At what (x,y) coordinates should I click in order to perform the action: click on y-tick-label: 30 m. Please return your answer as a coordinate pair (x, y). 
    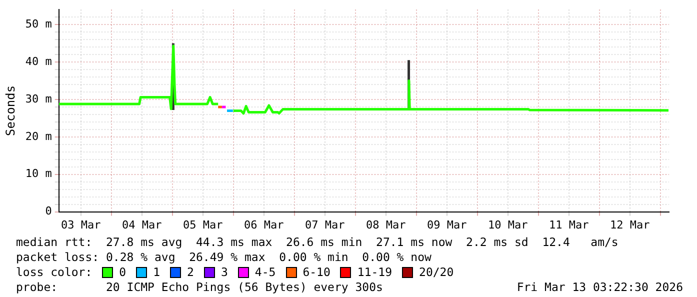
    Looking at the image, I should click on (38, 99).